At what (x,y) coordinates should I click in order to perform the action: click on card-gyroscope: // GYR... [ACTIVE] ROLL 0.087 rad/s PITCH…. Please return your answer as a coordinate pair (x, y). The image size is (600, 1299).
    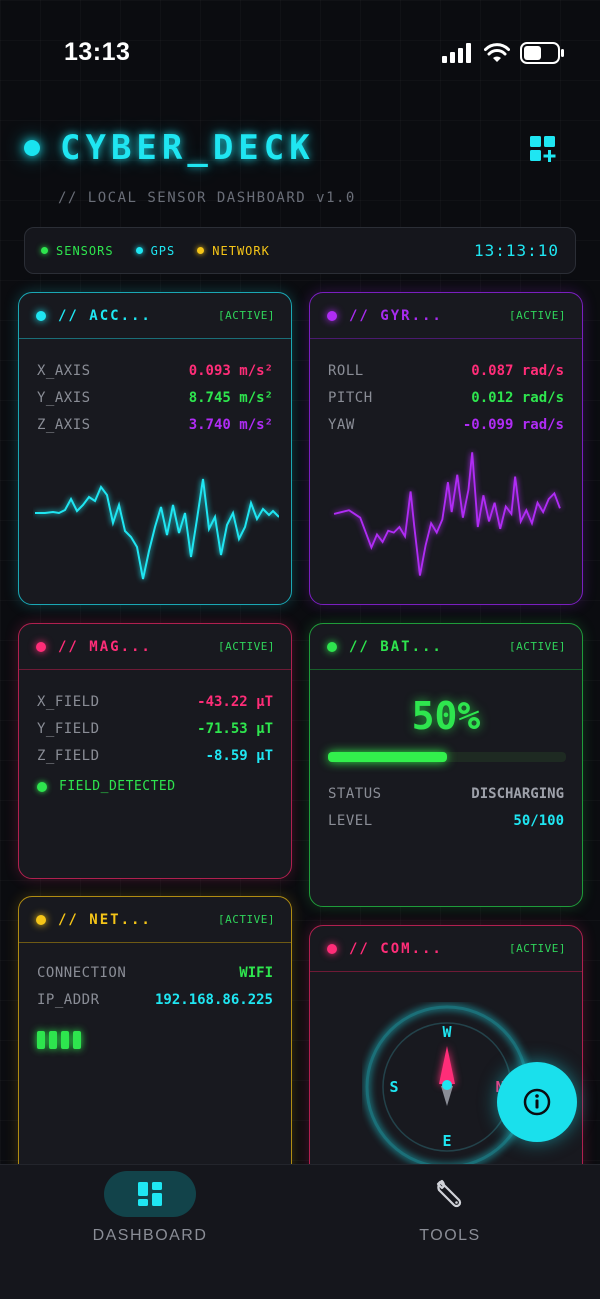
    Looking at the image, I should click on (446, 448).